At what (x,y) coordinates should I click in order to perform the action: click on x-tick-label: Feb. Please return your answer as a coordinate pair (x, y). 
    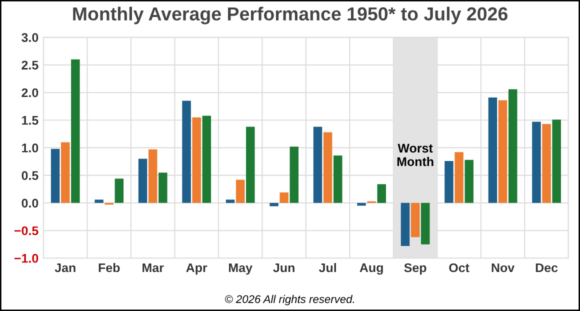
    Looking at the image, I should click on (109, 267).